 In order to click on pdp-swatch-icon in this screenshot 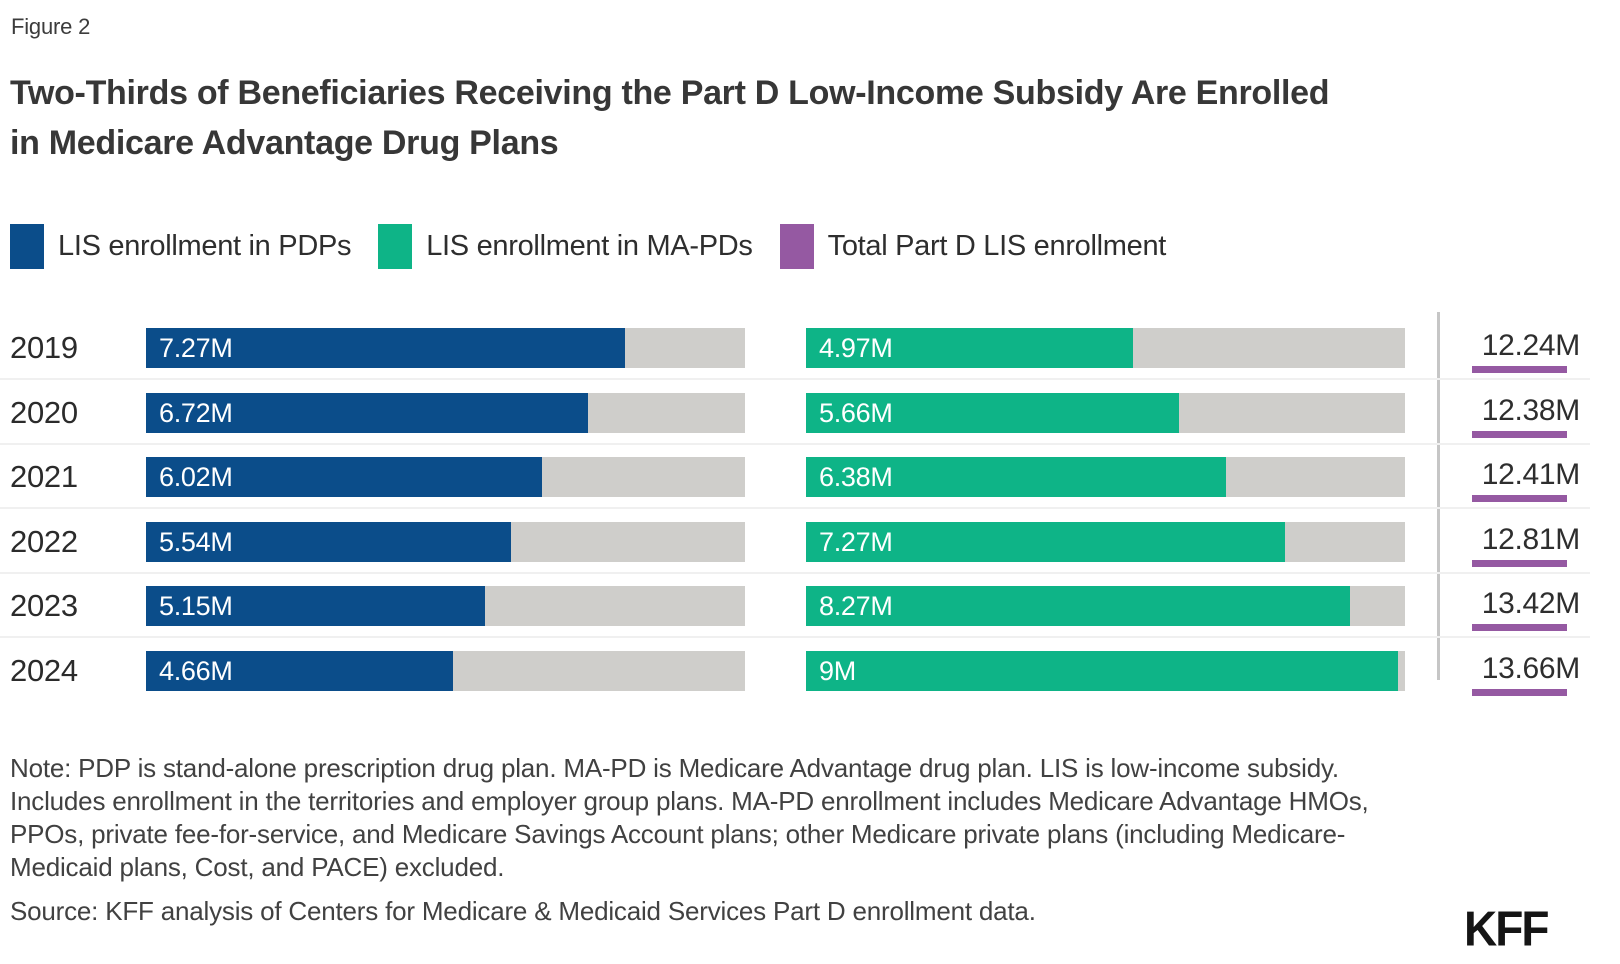, I will do `click(27, 246)`.